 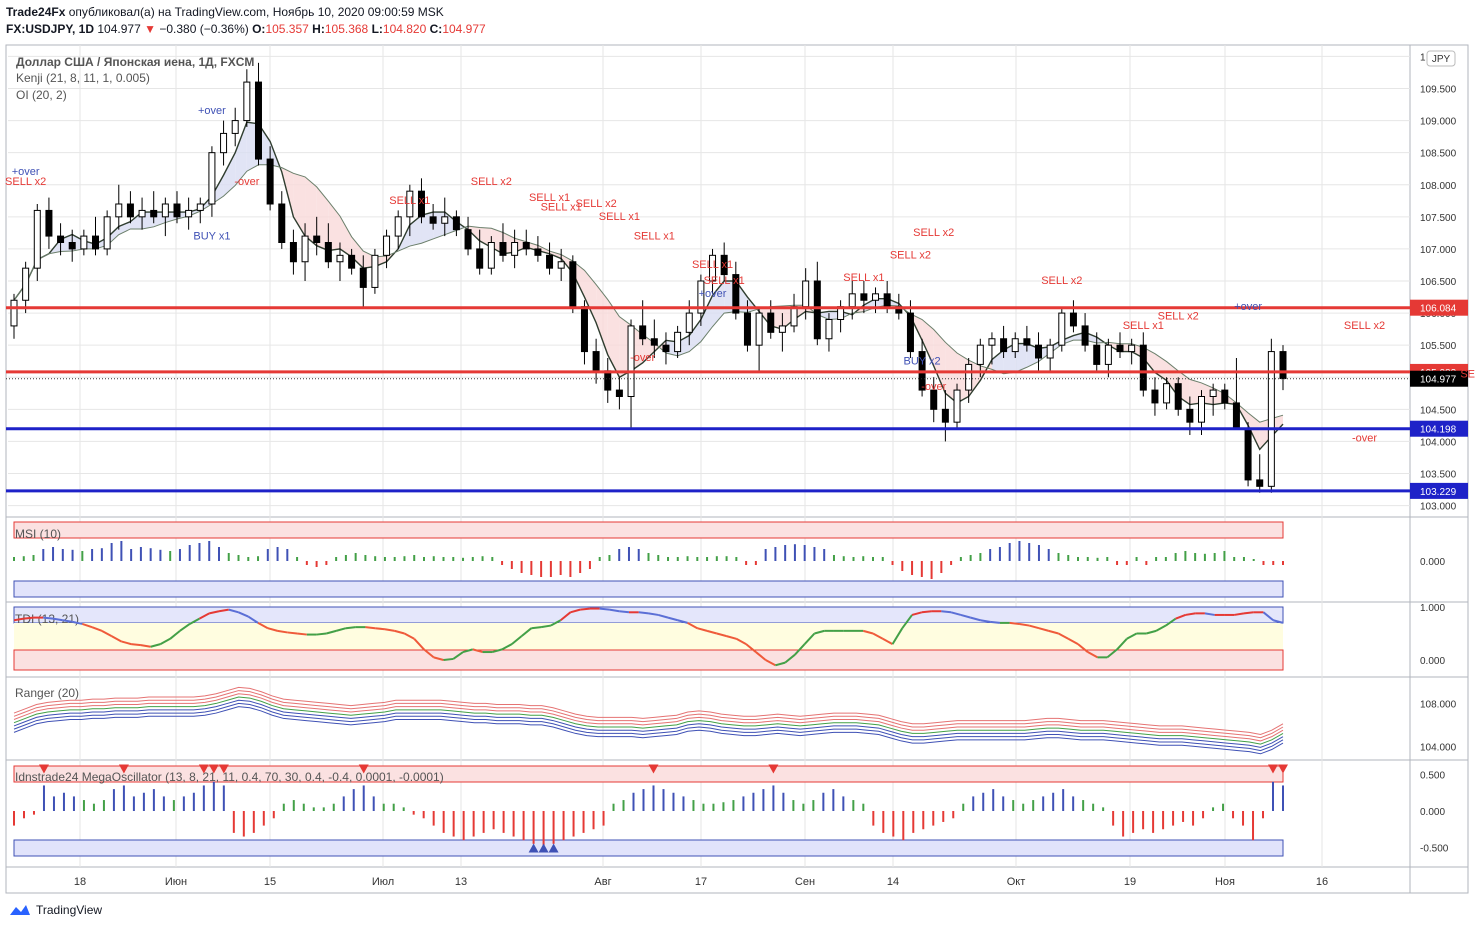 I want to click on signal-label: BUY x2, so click(x=922, y=361).